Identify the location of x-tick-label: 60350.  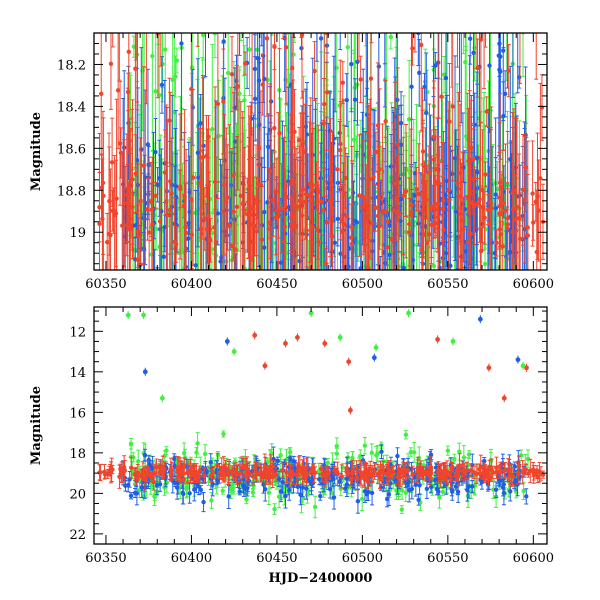
(105, 284).